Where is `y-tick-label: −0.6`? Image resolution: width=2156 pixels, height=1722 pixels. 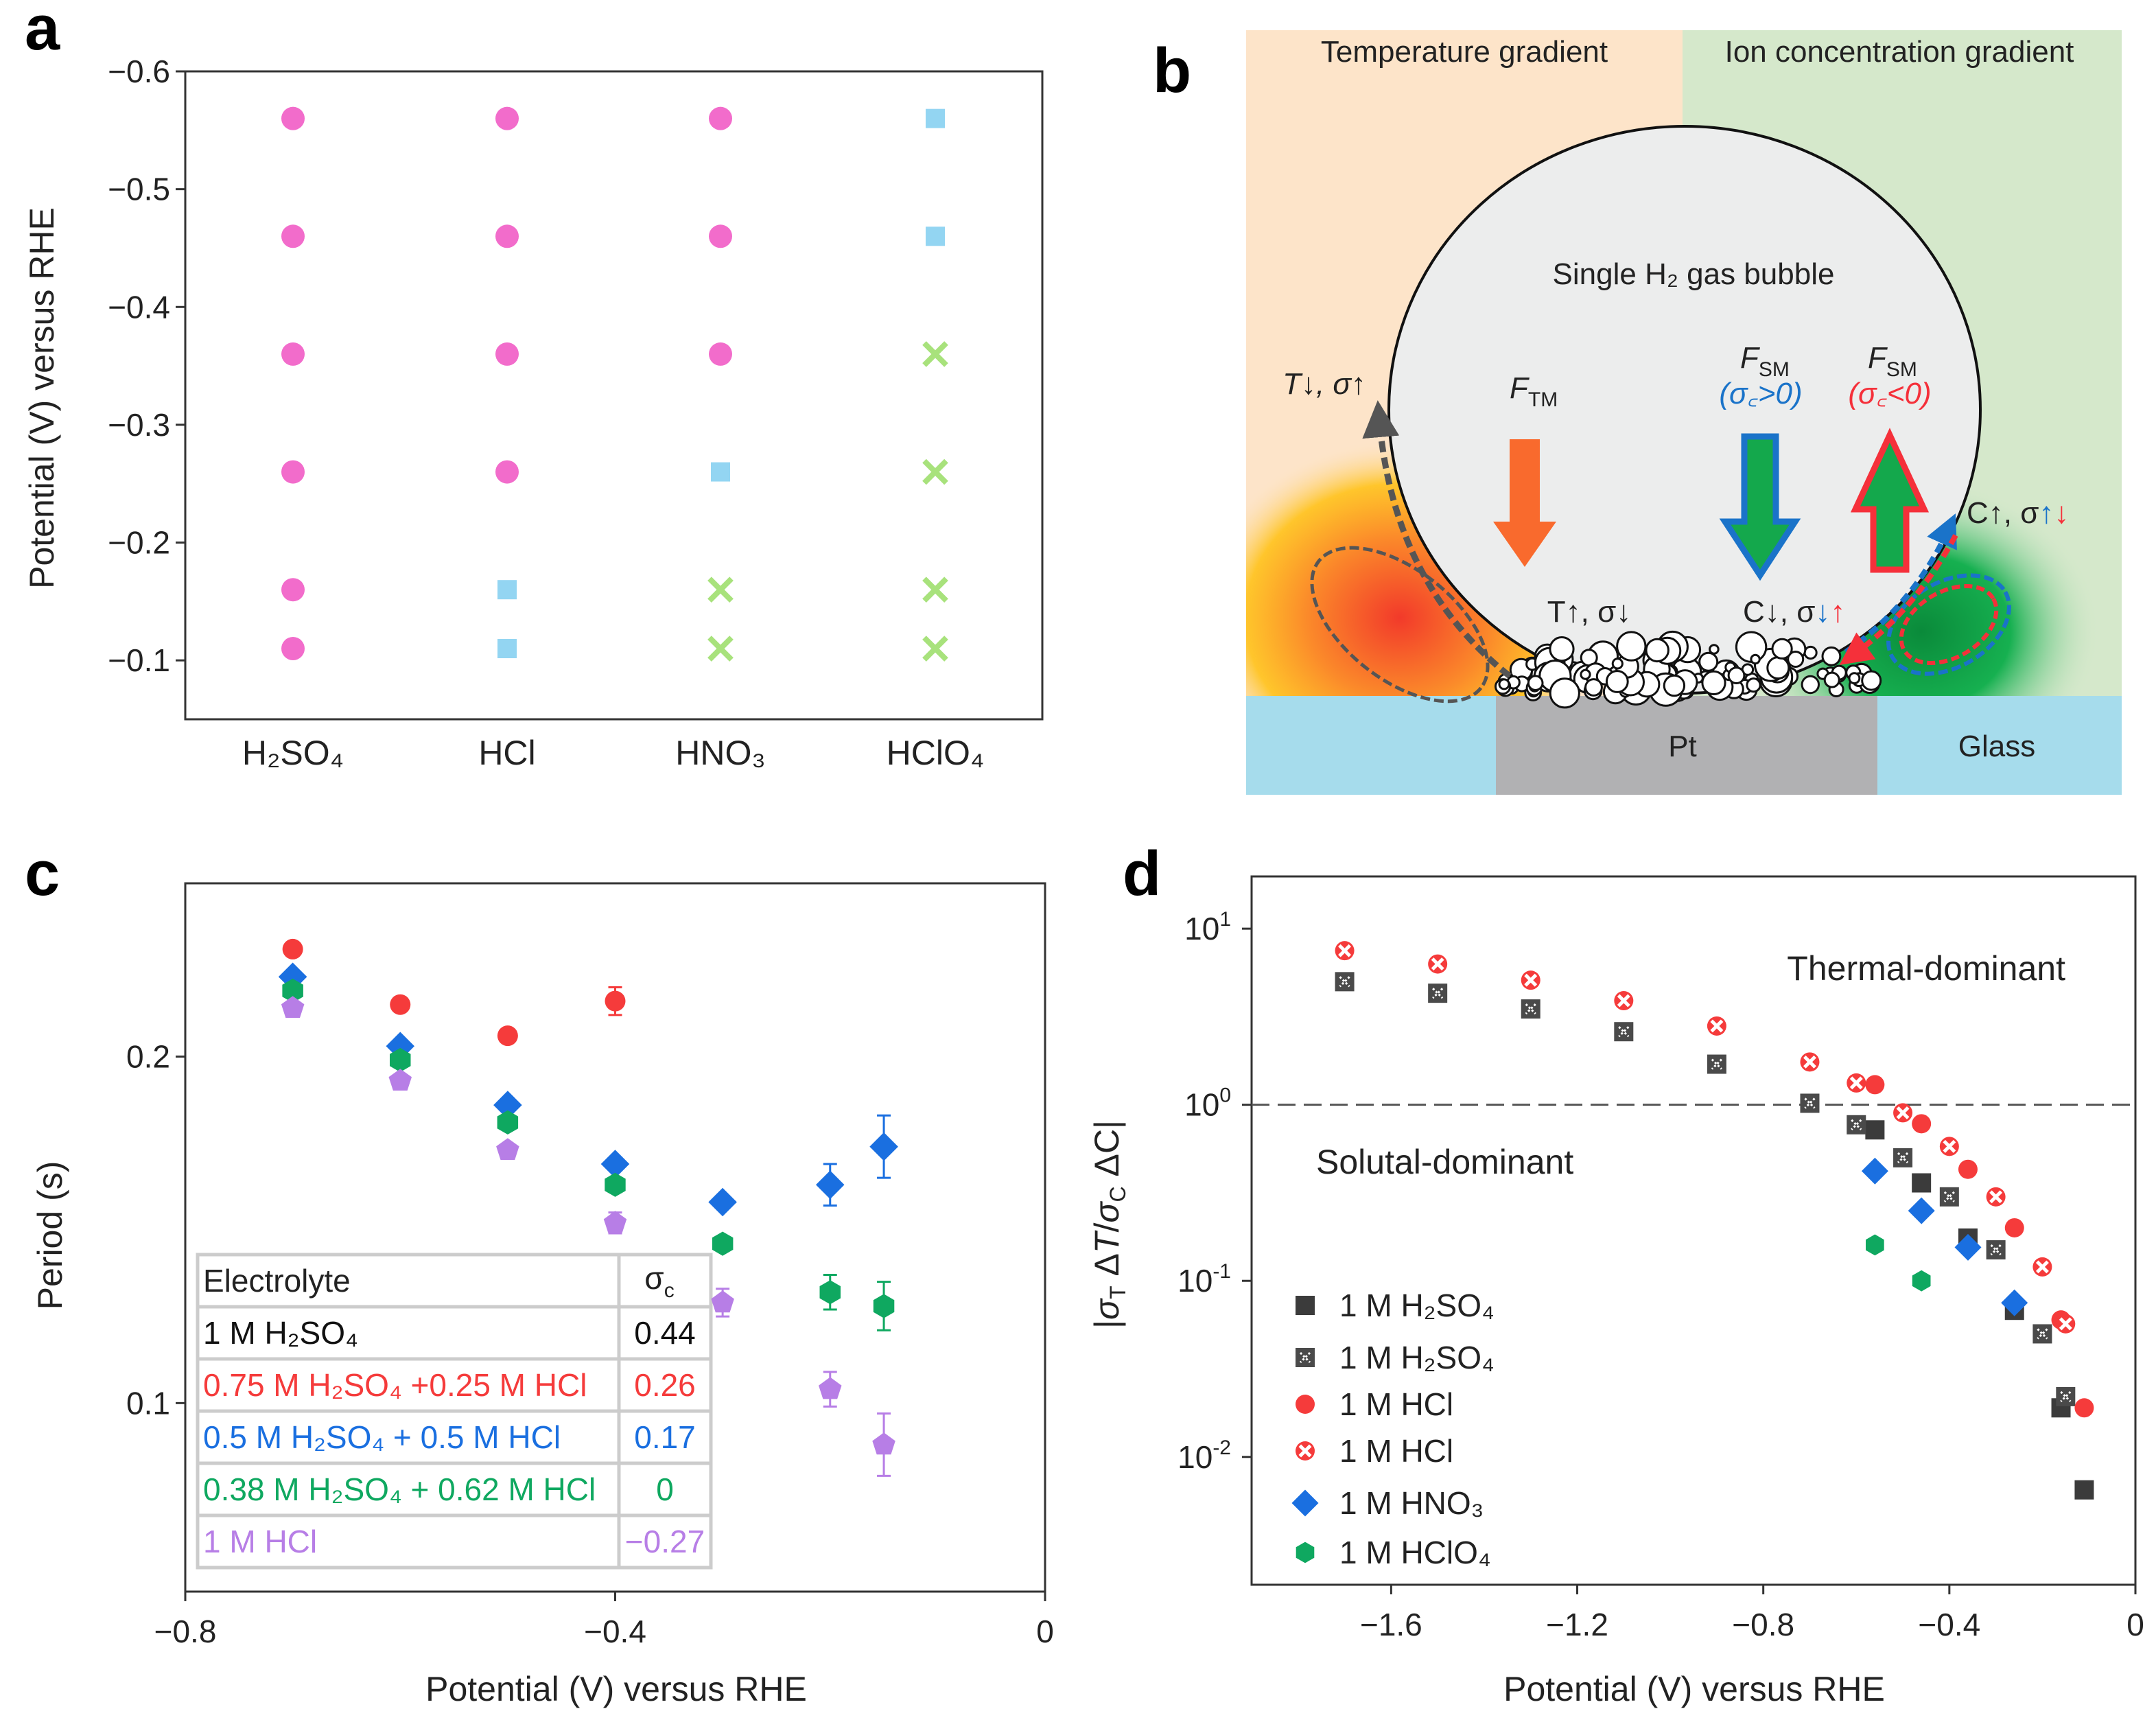
y-tick-label: −0.6 is located at coordinates (139, 71).